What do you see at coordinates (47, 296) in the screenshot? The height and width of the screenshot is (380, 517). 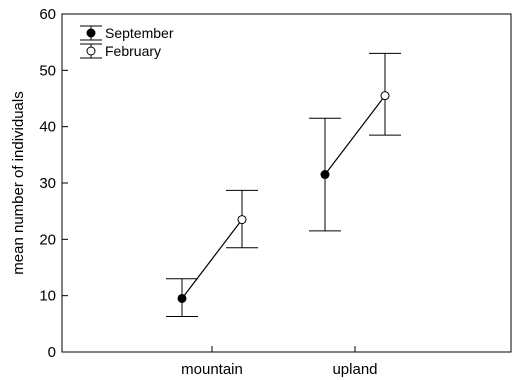 I see `y-tick-label: 10` at bounding box center [47, 296].